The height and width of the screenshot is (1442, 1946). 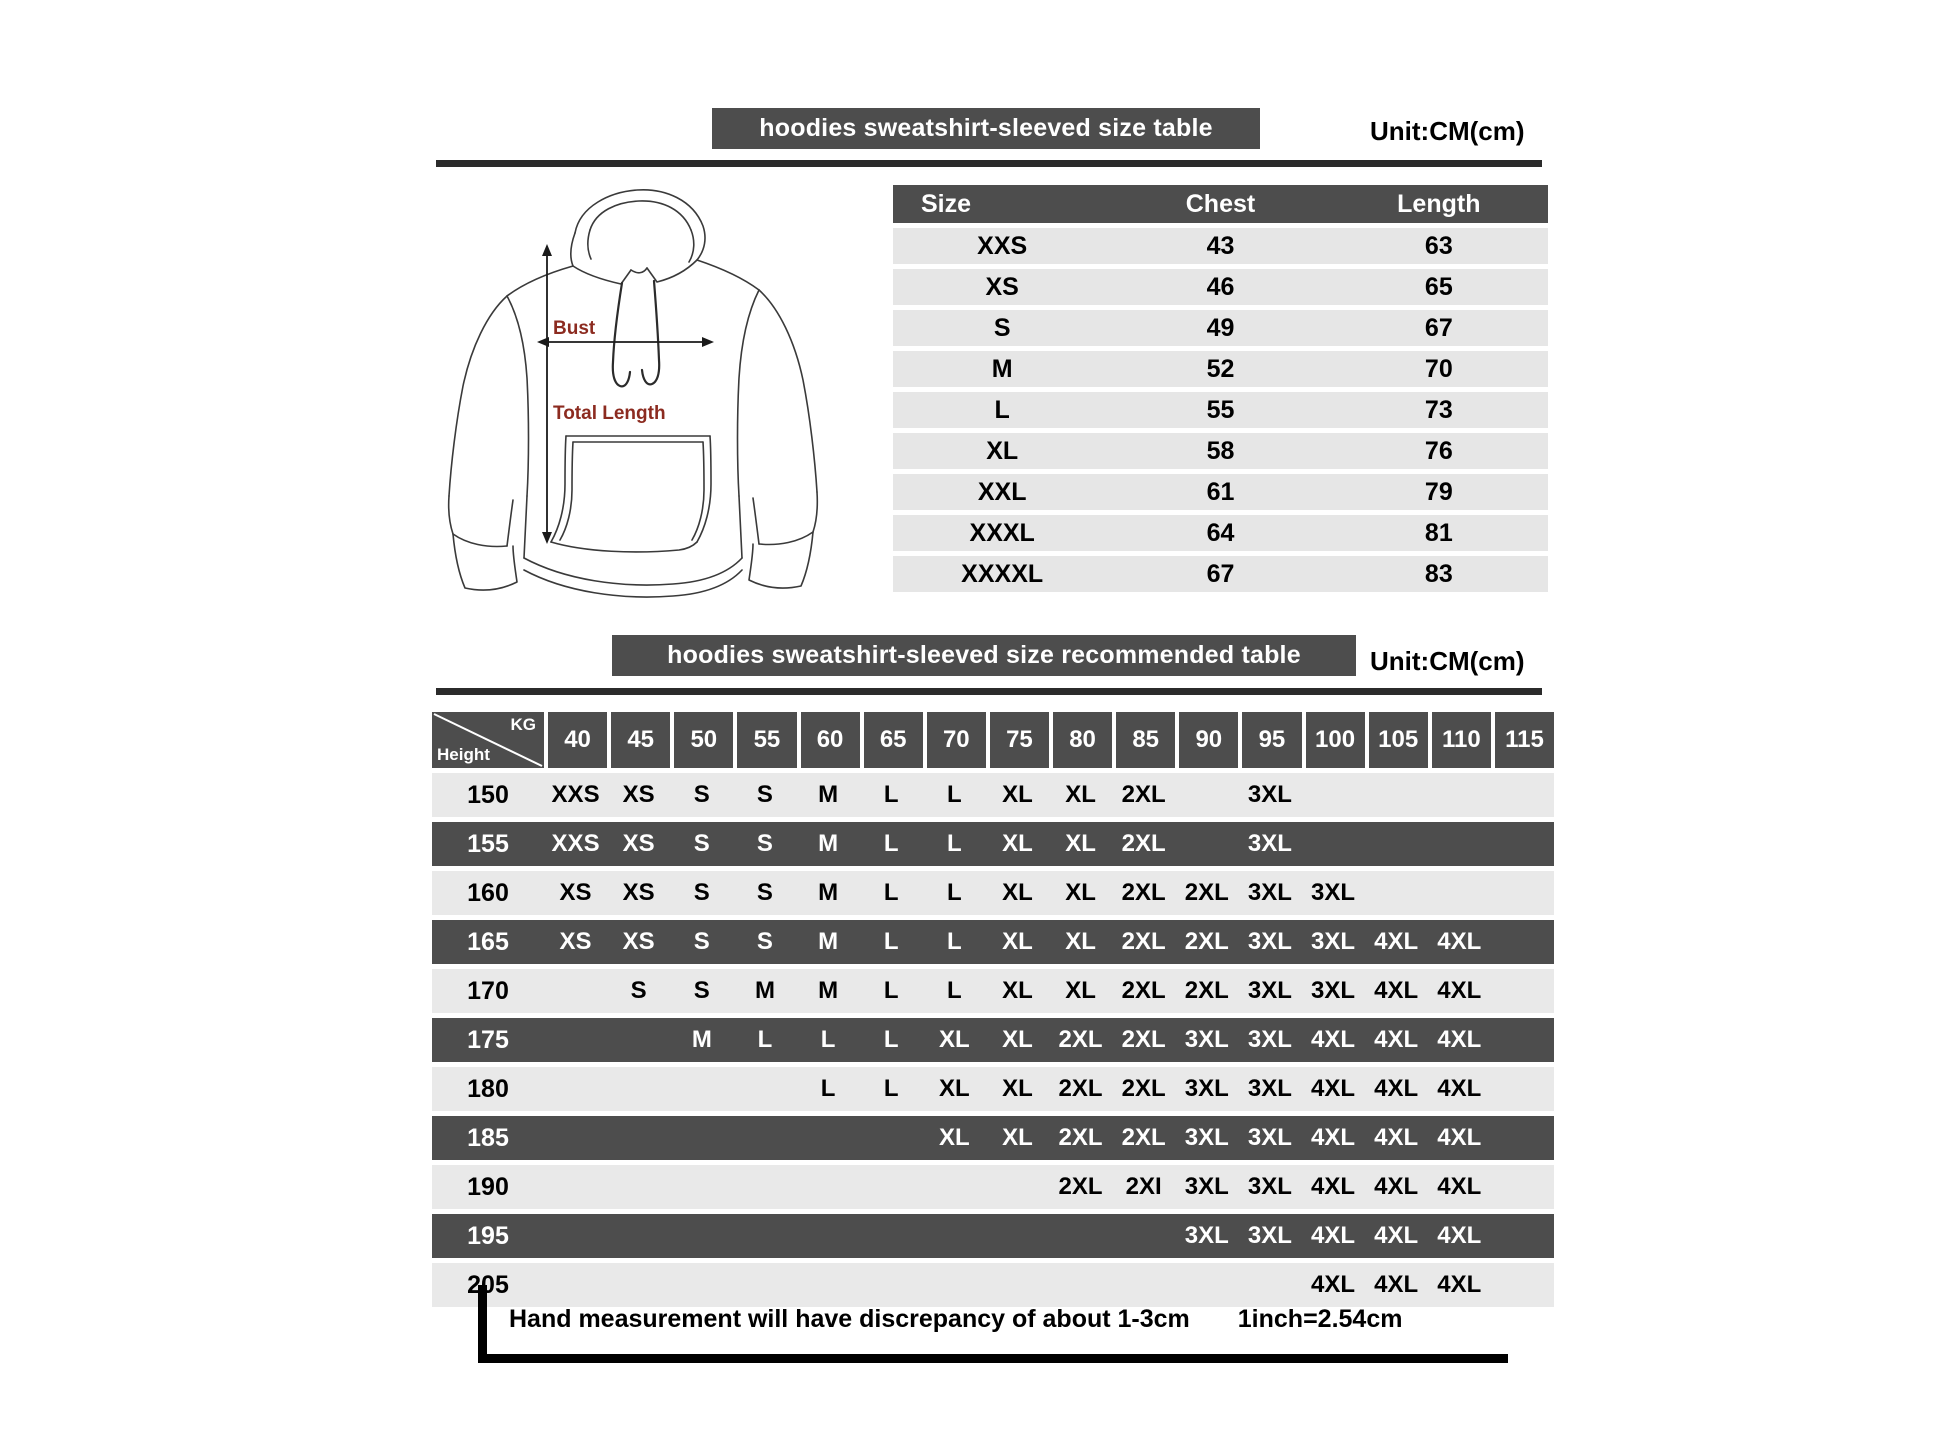 What do you see at coordinates (1333, 990) in the screenshot?
I see `matrix-cell-170-100: 3XL` at bounding box center [1333, 990].